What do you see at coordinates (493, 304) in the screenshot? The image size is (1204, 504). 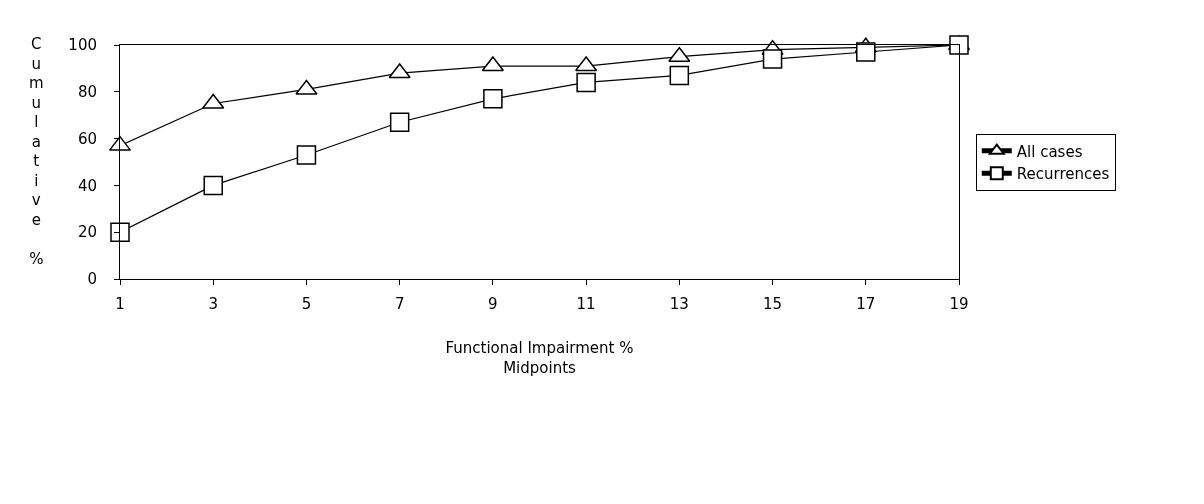 I see `x-tick-label: 9` at bounding box center [493, 304].